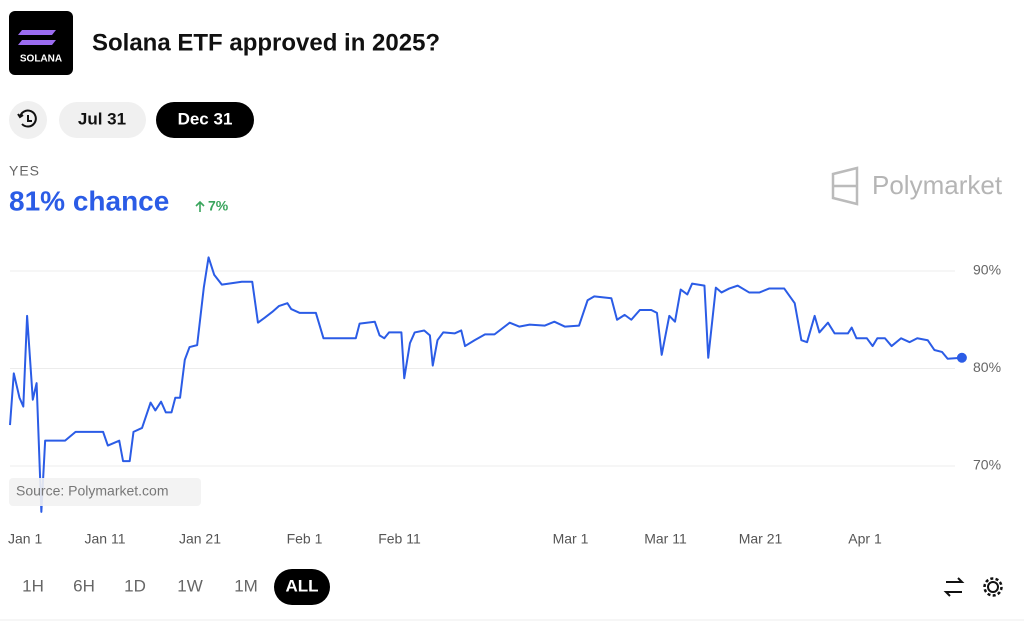  Describe the element at coordinates (105, 539) in the screenshot. I see `x-tick-label: Jan 11` at that location.